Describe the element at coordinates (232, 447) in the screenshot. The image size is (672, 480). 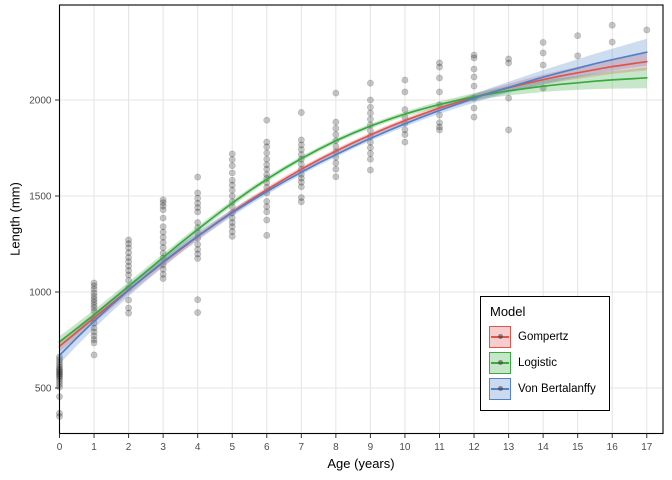
I see `svg-text: 5` at that location.